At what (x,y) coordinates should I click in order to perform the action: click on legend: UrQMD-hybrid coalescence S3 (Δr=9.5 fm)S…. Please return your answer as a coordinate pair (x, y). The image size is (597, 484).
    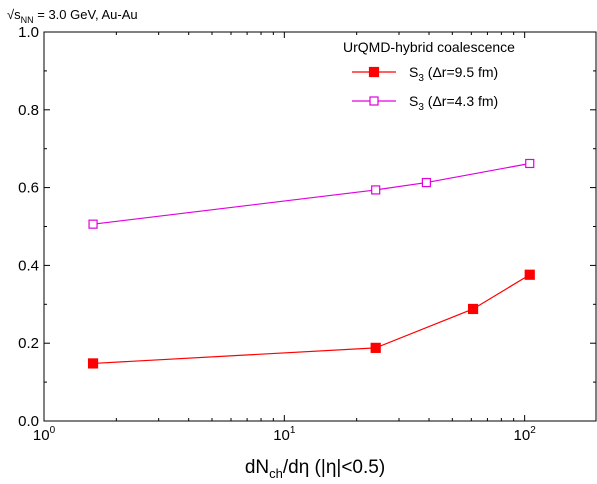
    Looking at the image, I should click on (429, 76).